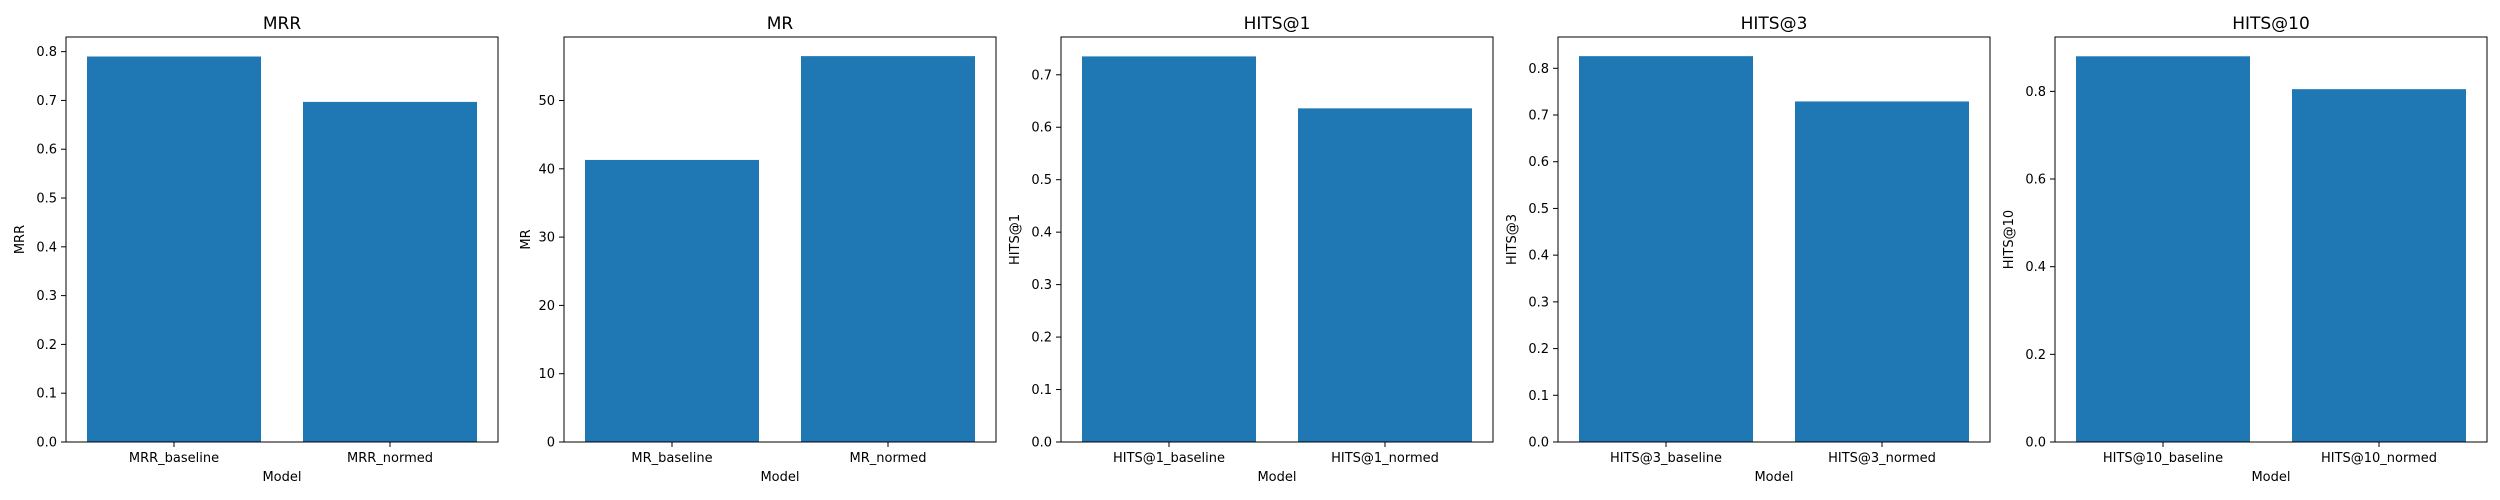 This screenshot has height=500, width=2500. What do you see at coordinates (1773, 477) in the screenshot?
I see `chart-4-xlabel: Model` at bounding box center [1773, 477].